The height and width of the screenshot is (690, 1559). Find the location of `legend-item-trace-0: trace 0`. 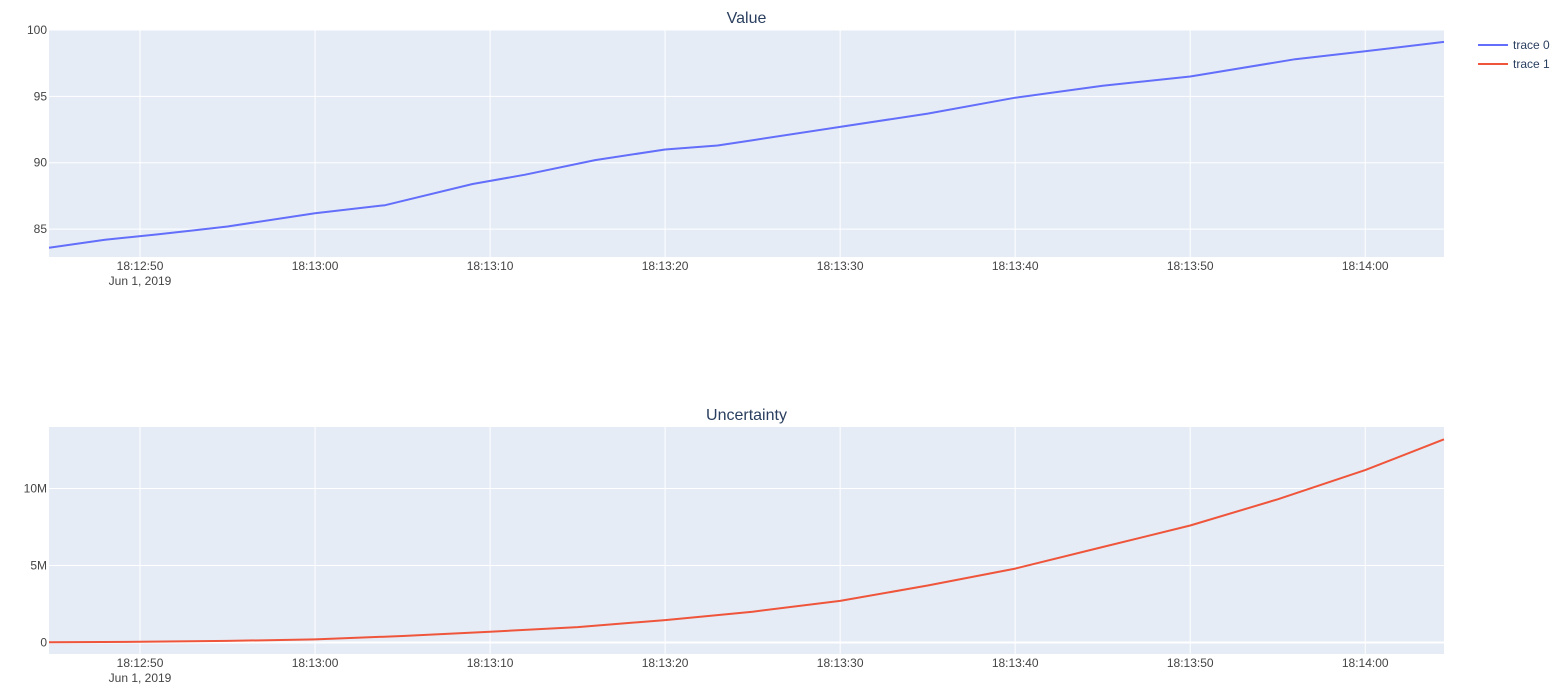

legend-item-trace-0: trace 0 is located at coordinates (1514, 45).